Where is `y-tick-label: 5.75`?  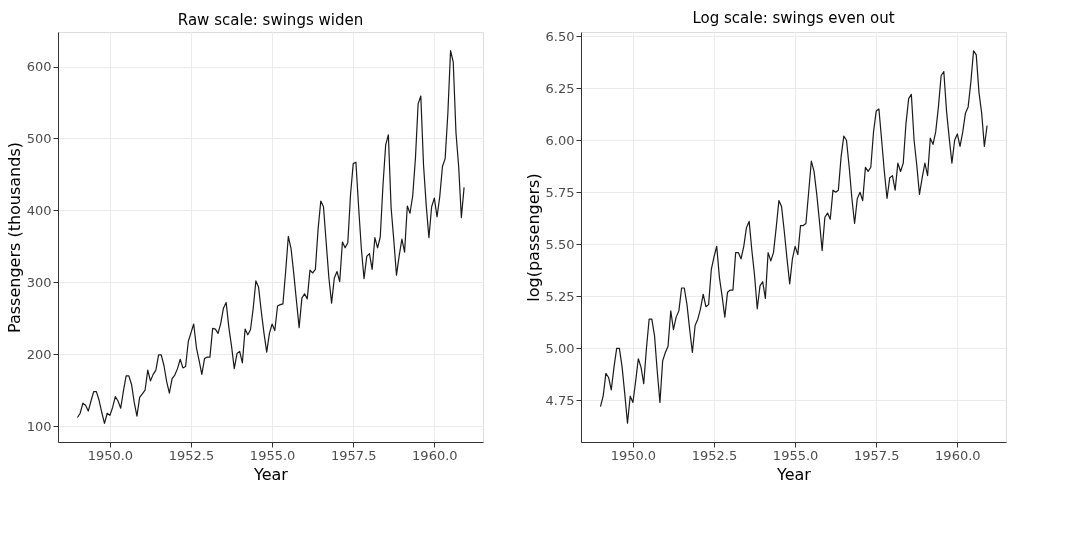 y-tick-label: 5.75 is located at coordinates (560, 192).